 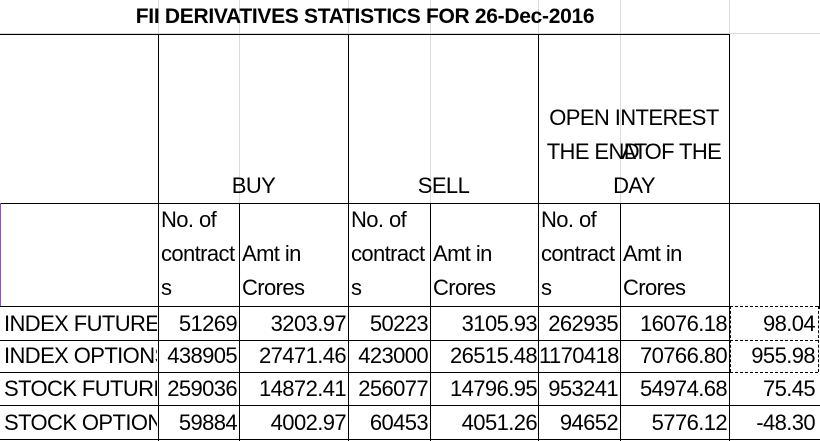 I want to click on cell-value: 16076.18, so click(x=684, y=323).